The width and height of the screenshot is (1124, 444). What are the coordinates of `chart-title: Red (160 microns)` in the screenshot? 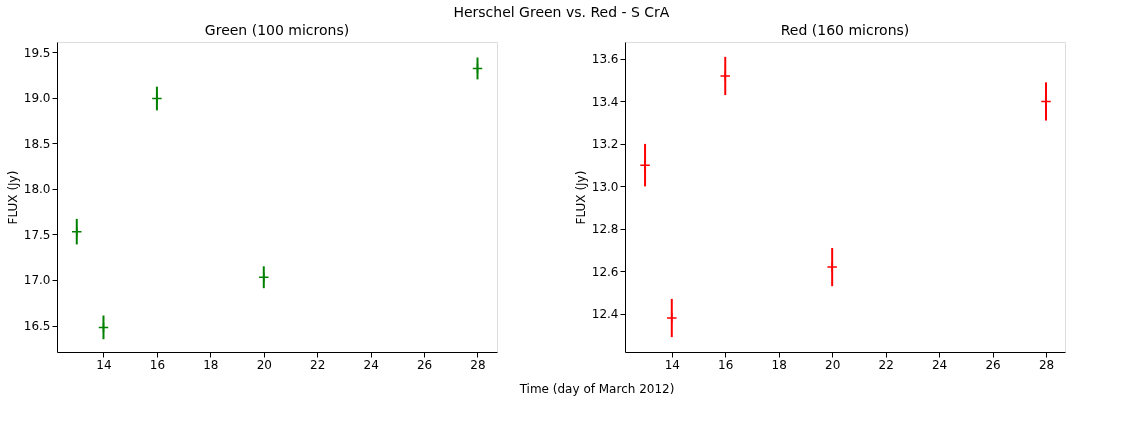 It's located at (845, 30).